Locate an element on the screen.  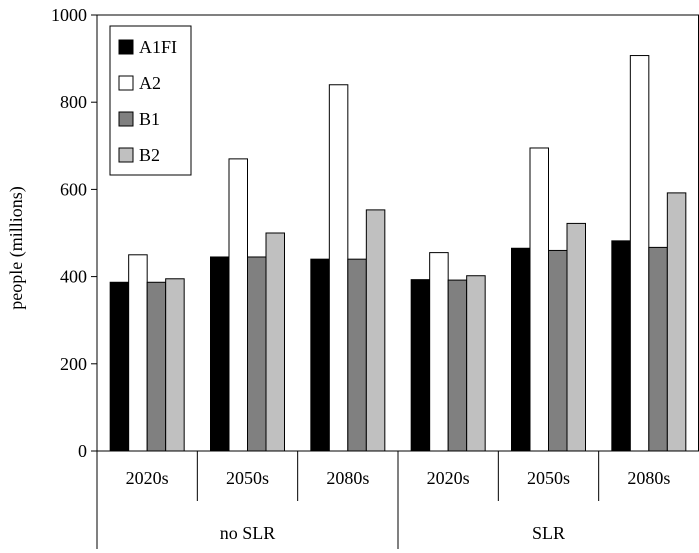
legend-swatch-a1fi is located at coordinates (126, 47).